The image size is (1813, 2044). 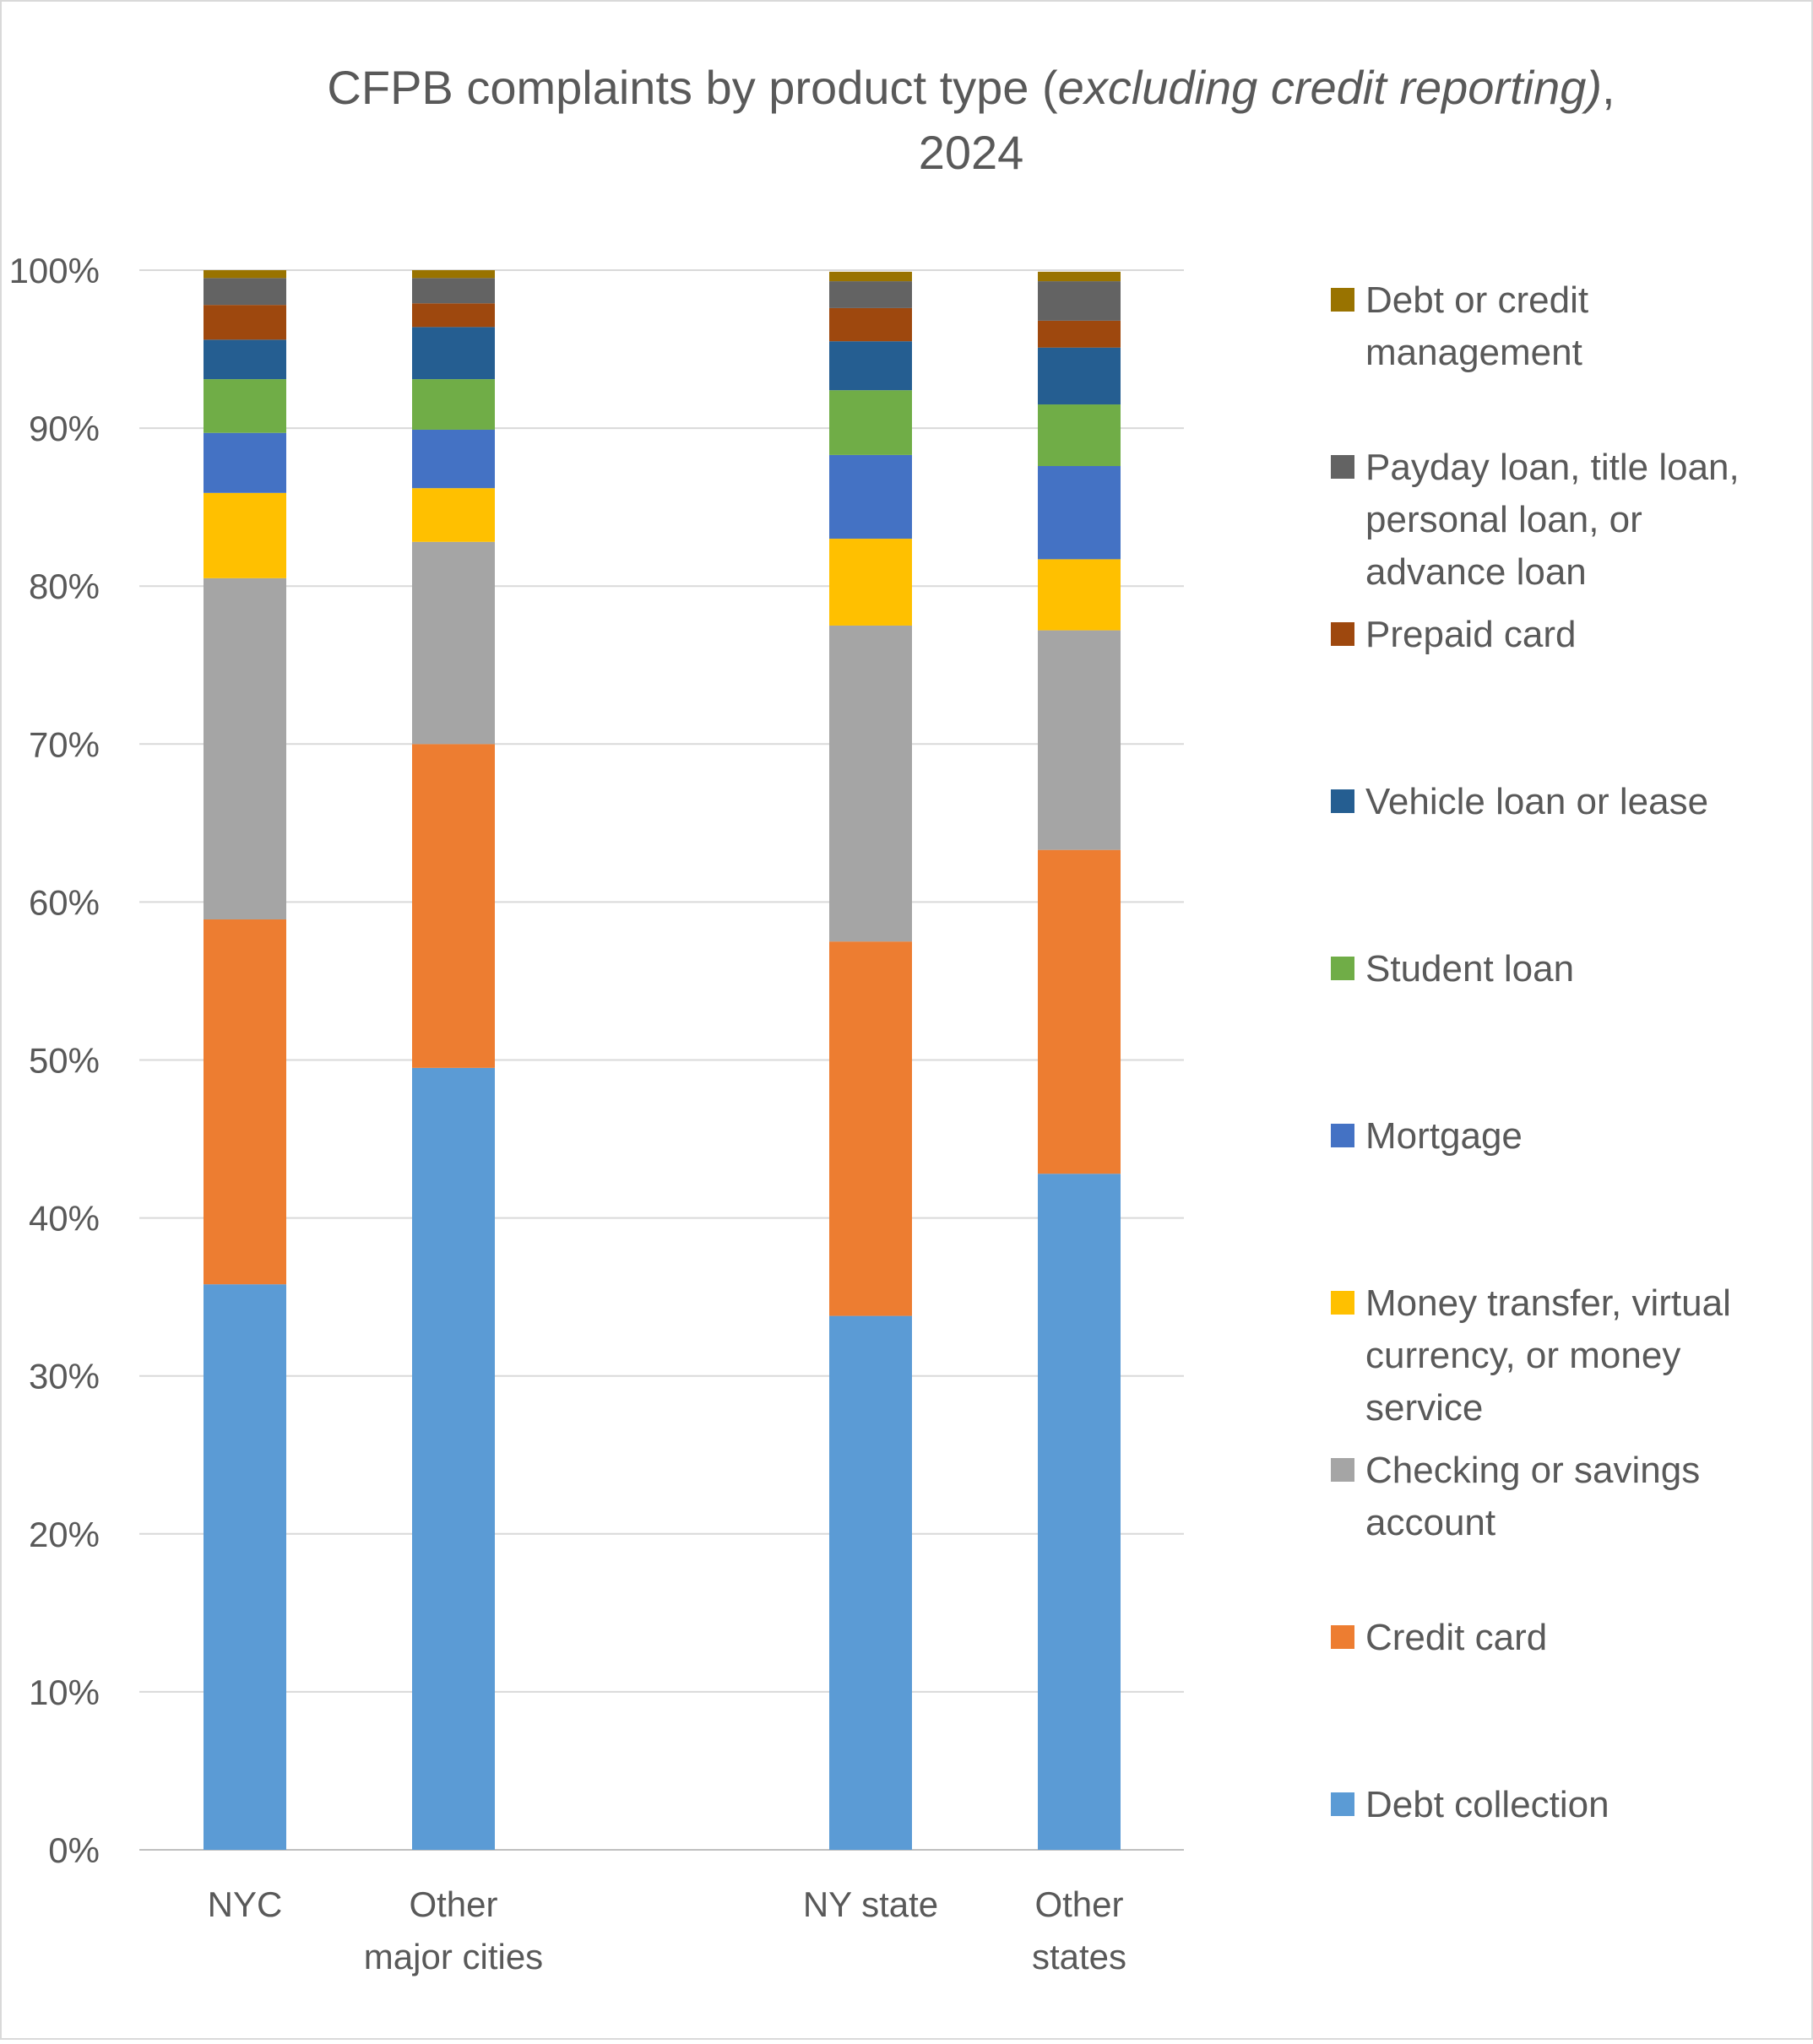 What do you see at coordinates (64, 1377) in the screenshot?
I see `y-tick-label: 30%` at bounding box center [64, 1377].